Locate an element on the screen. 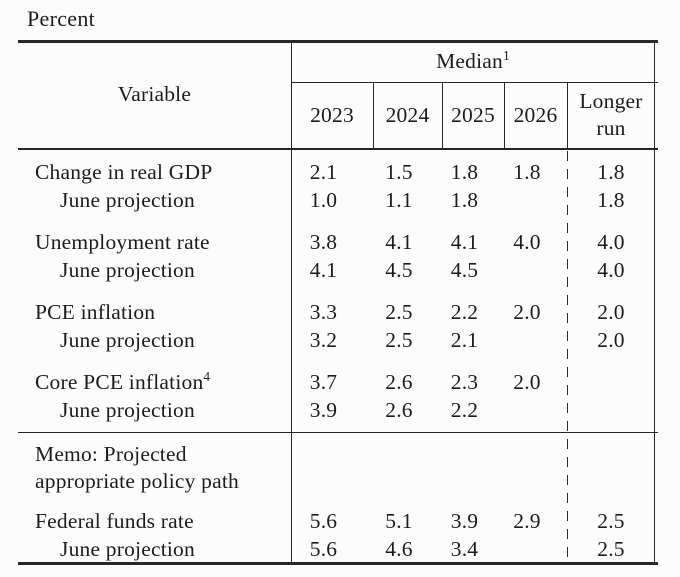 This screenshot has height=577, width=680. table-row: June projection 1.0 1.1 1.8 1.8 is located at coordinates (336, 200).